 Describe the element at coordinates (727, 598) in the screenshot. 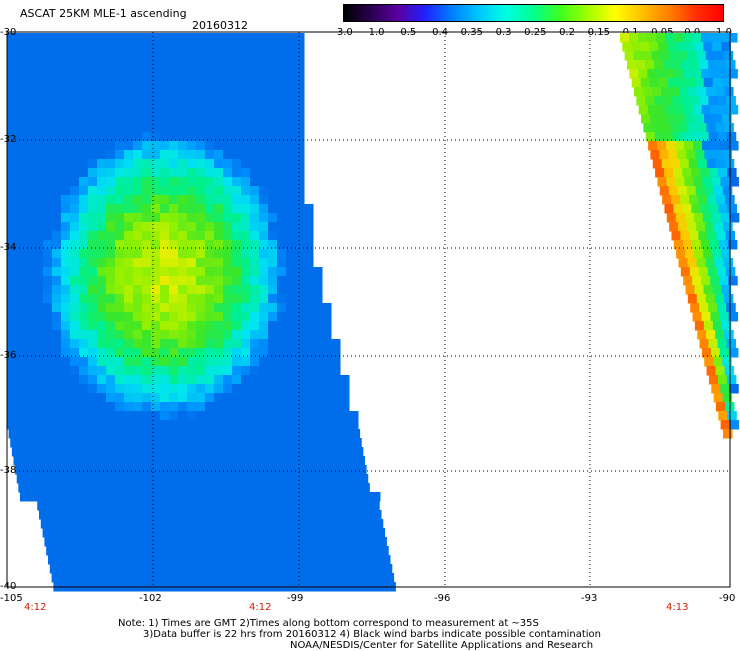

I see `lon-label-90: -90` at that location.